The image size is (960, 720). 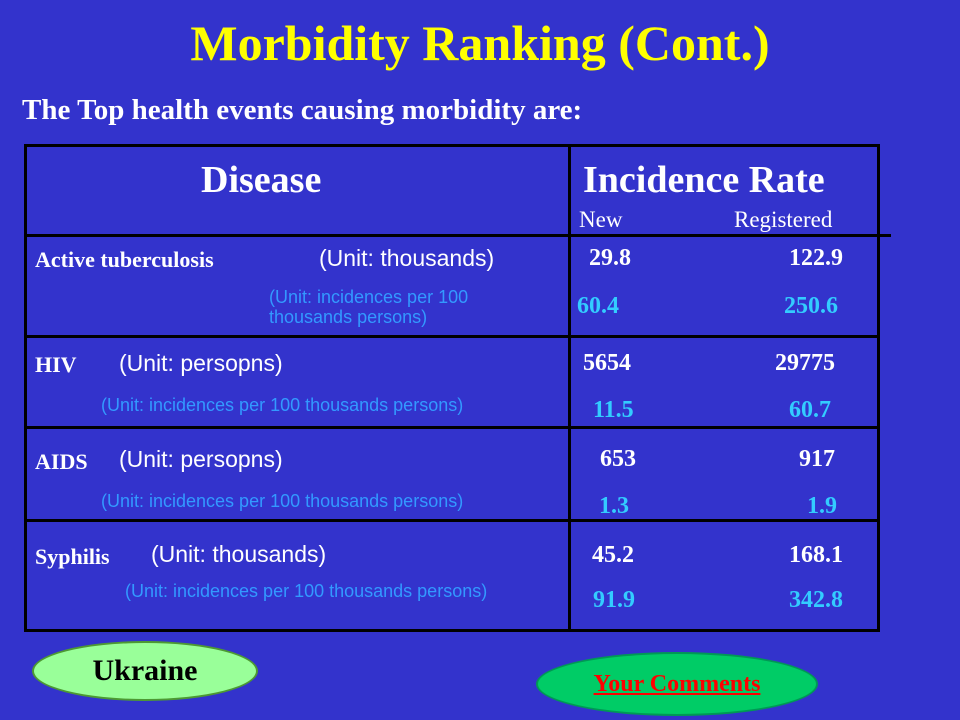 What do you see at coordinates (822, 506) in the screenshot?
I see `rate-registered: 1.9` at bounding box center [822, 506].